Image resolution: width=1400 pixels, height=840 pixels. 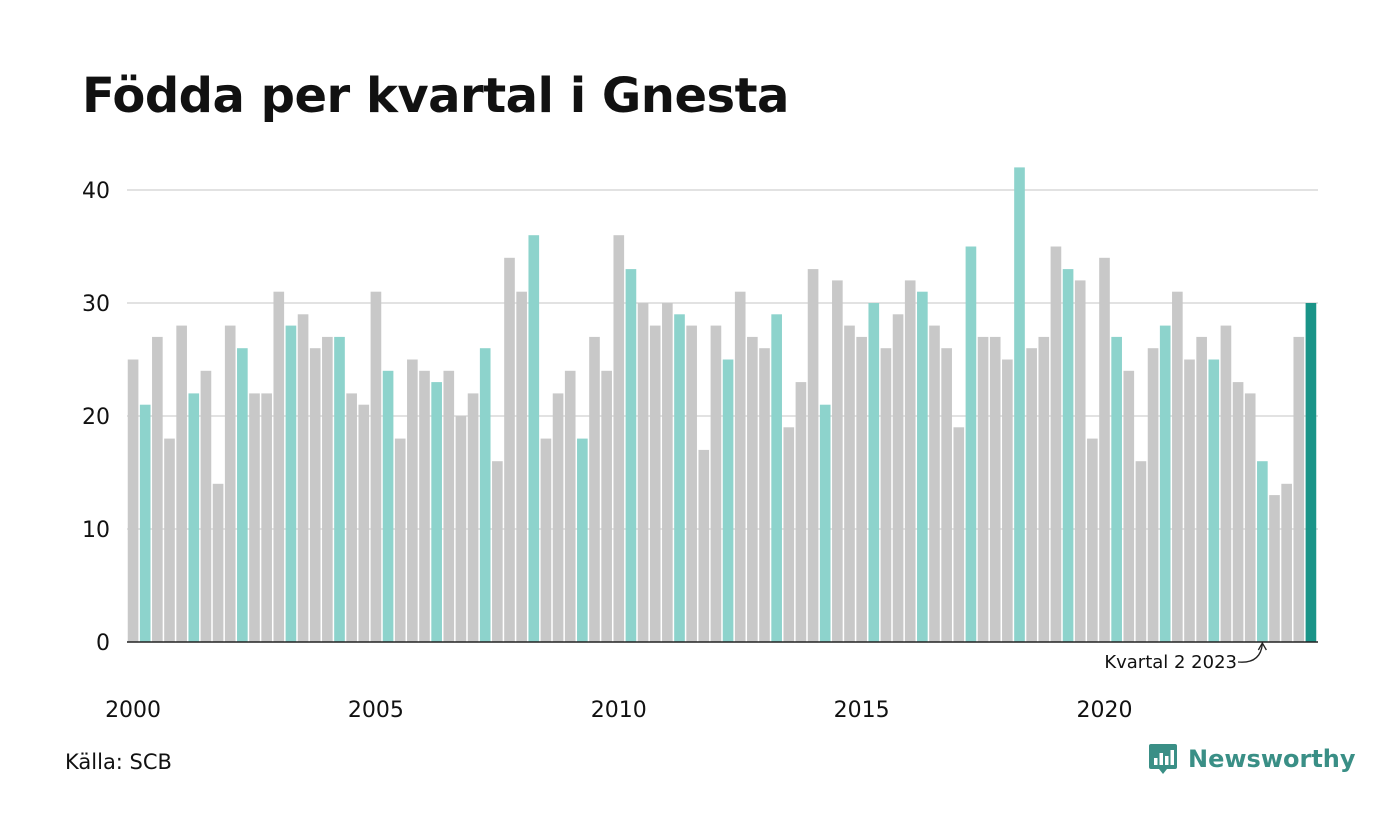 I want to click on chart-title: Födda per kvartal i Gnesta, so click(x=435, y=96).